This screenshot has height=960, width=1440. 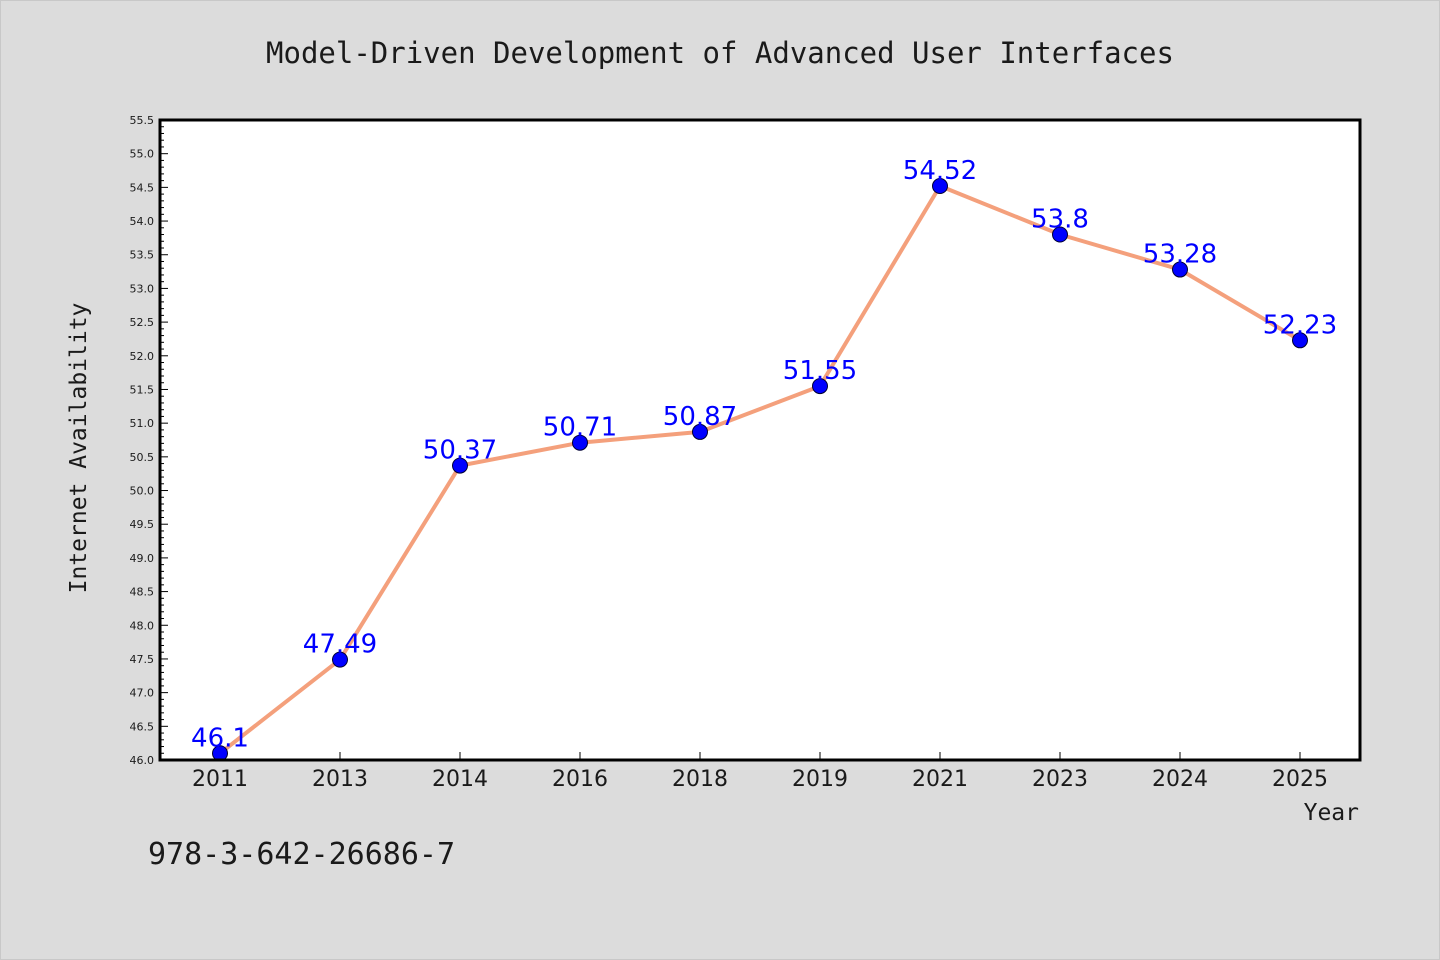 I want to click on data-label: 52.23, so click(x=1300, y=325).